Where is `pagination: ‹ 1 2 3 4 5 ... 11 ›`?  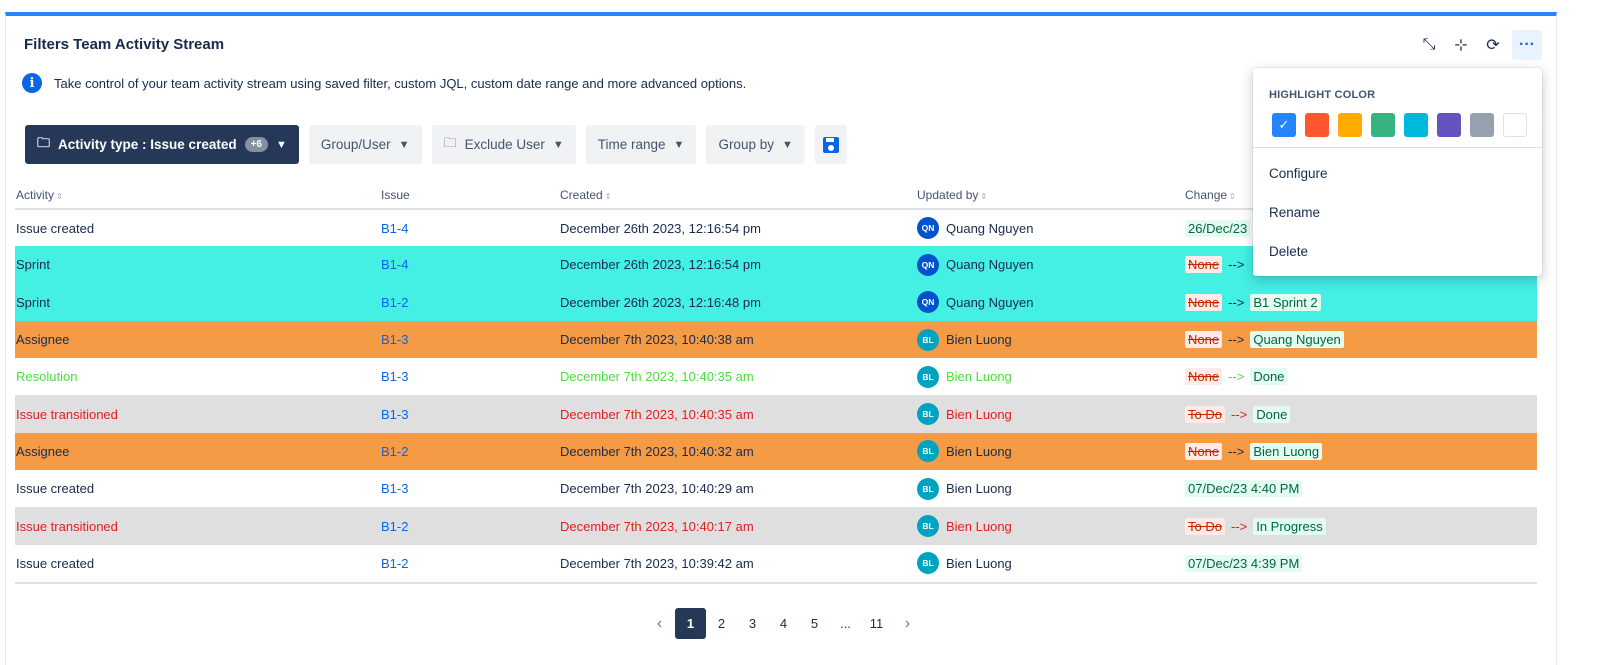 pagination: ‹ 1 2 3 4 5 ... 11 › is located at coordinates (783, 623).